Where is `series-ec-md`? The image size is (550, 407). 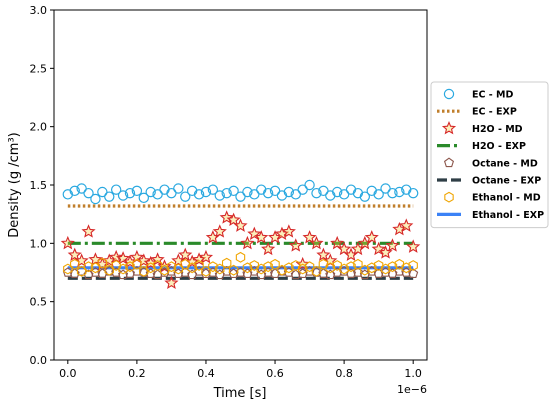
series-ec-md is located at coordinates (240, 192).